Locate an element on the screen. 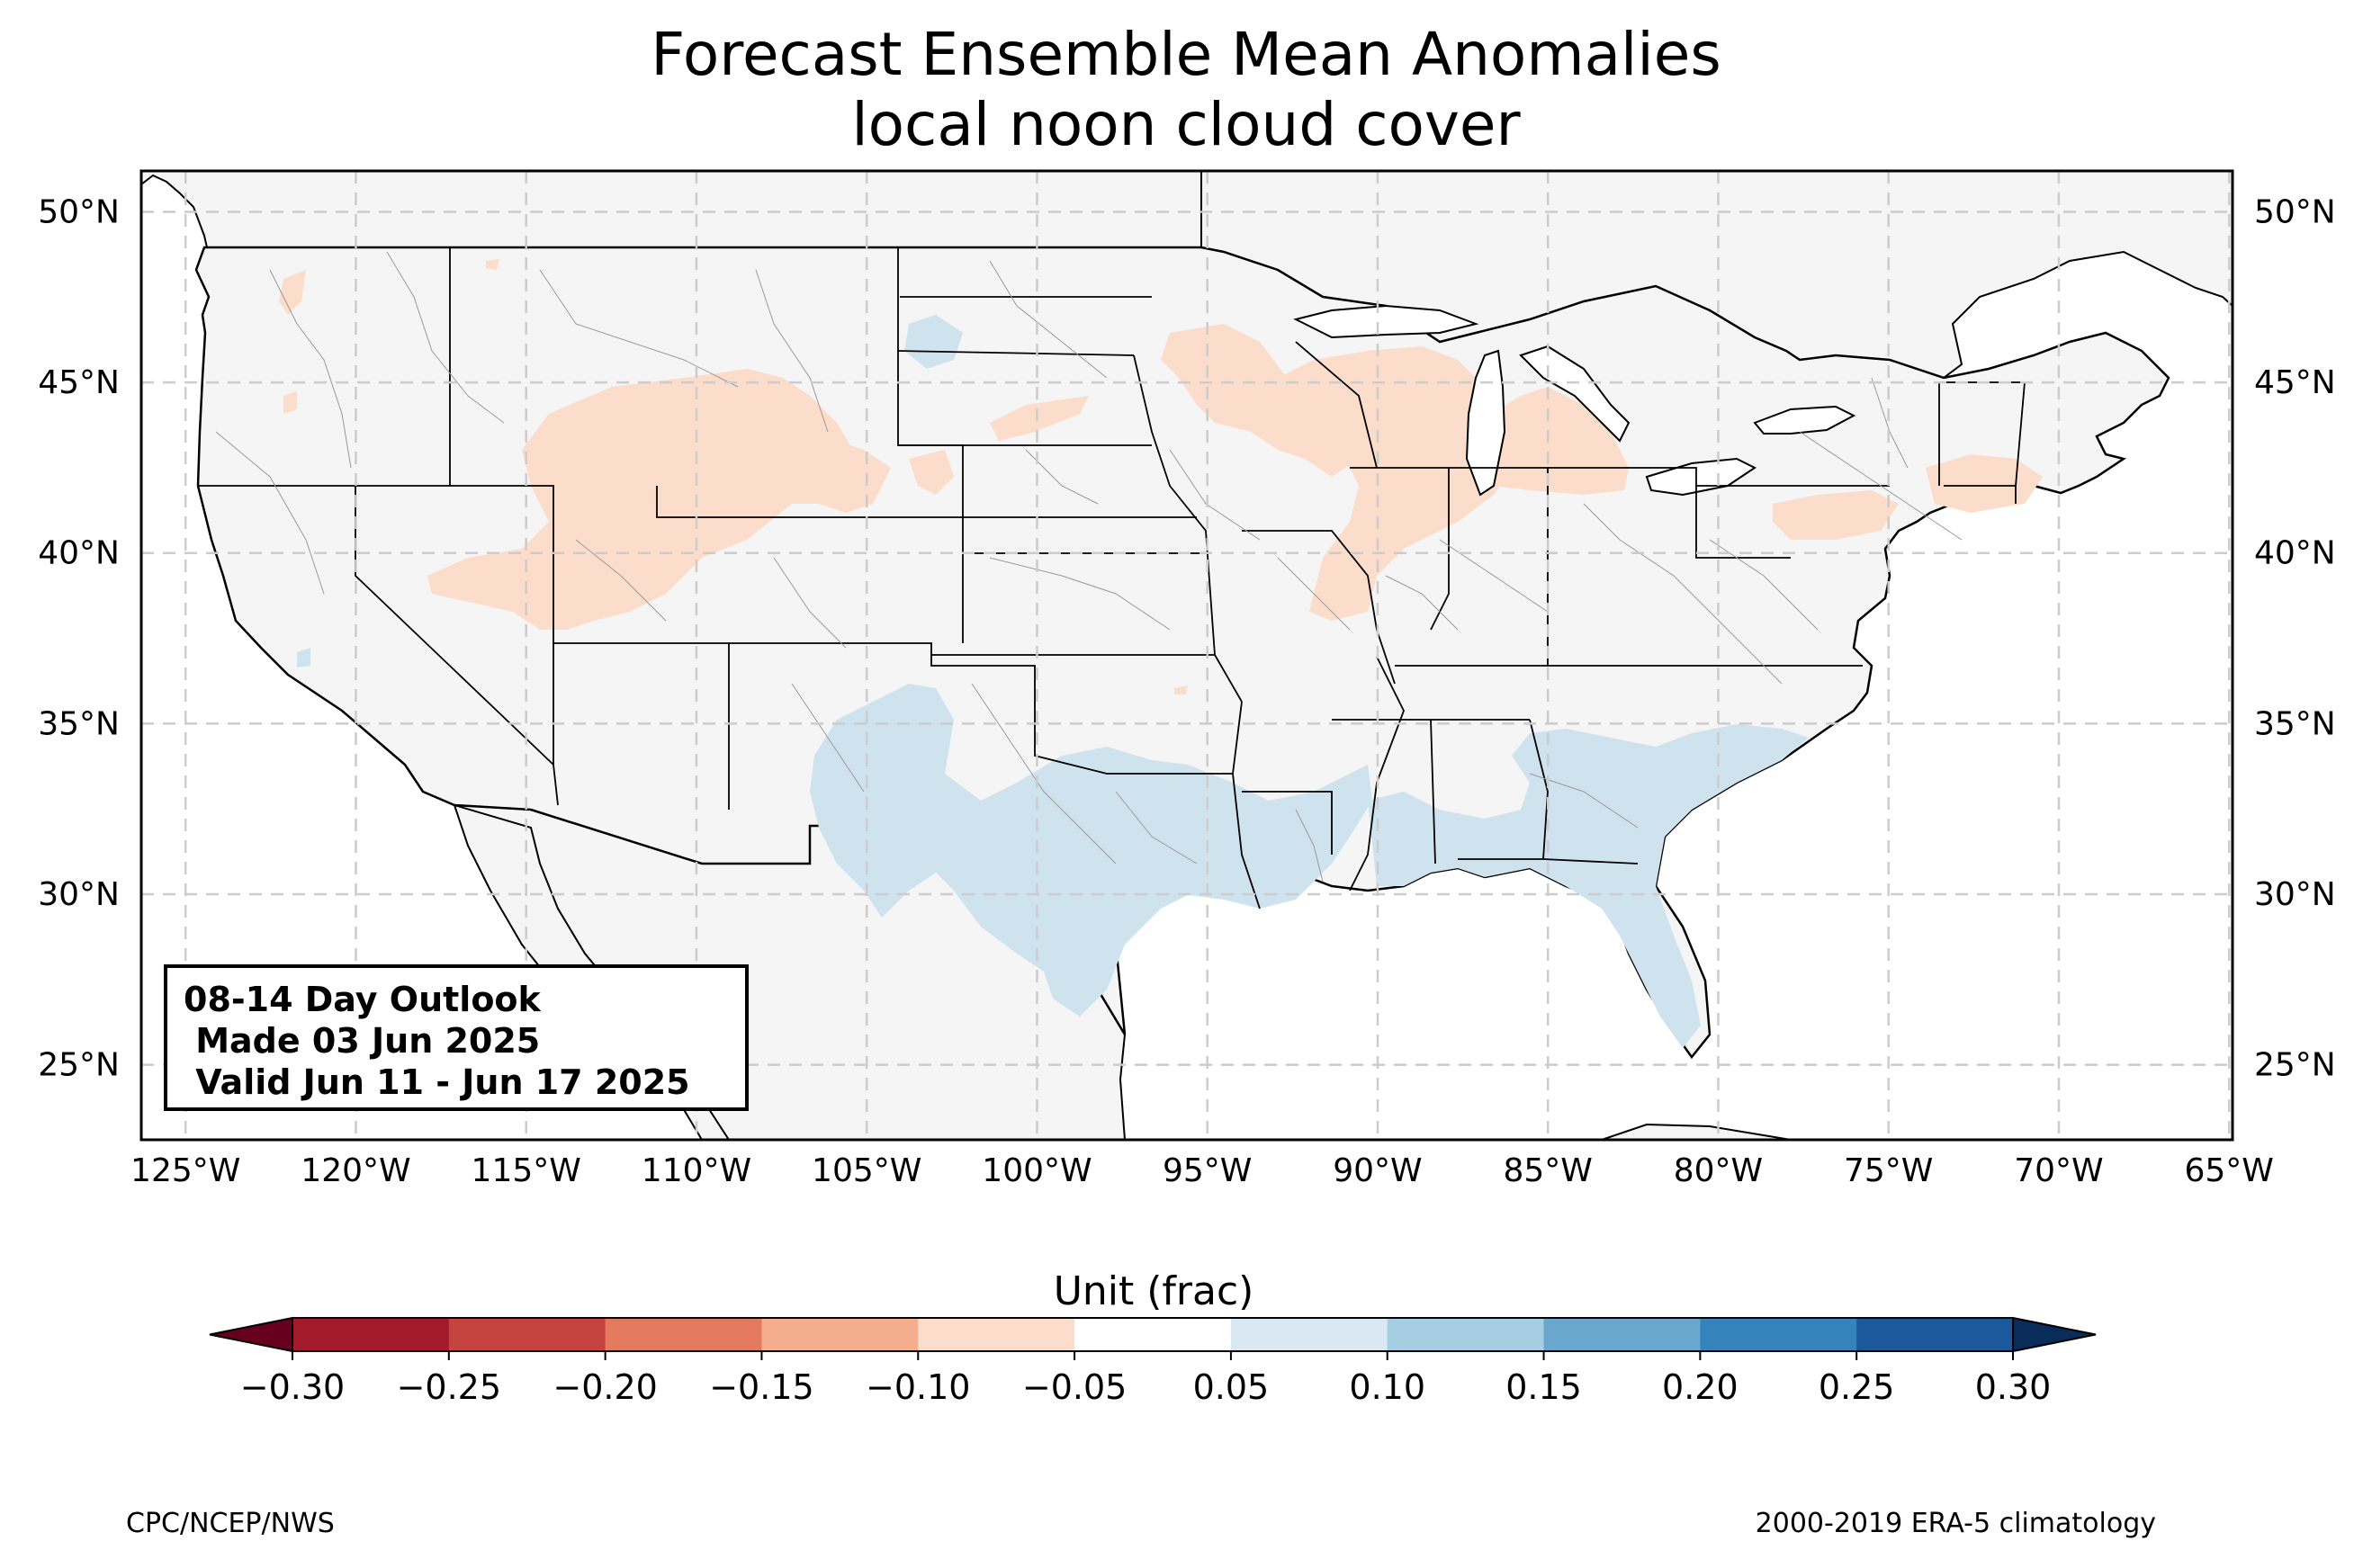 The height and width of the screenshot is (1568, 2372). colorbar-under-arrow is located at coordinates (251, 1334).